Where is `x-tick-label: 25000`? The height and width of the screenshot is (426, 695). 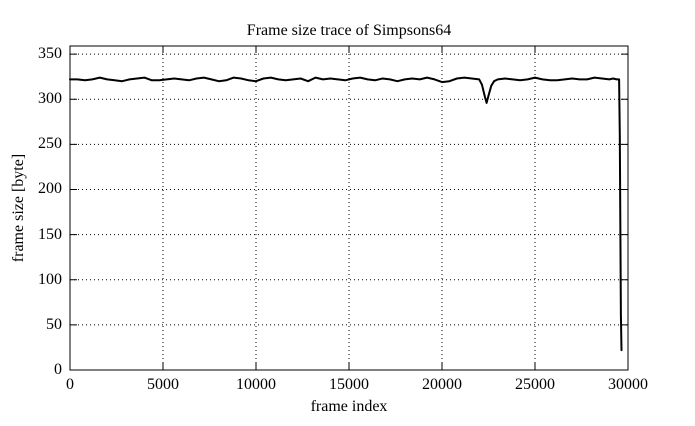 x-tick-label: 25000 is located at coordinates (535, 384).